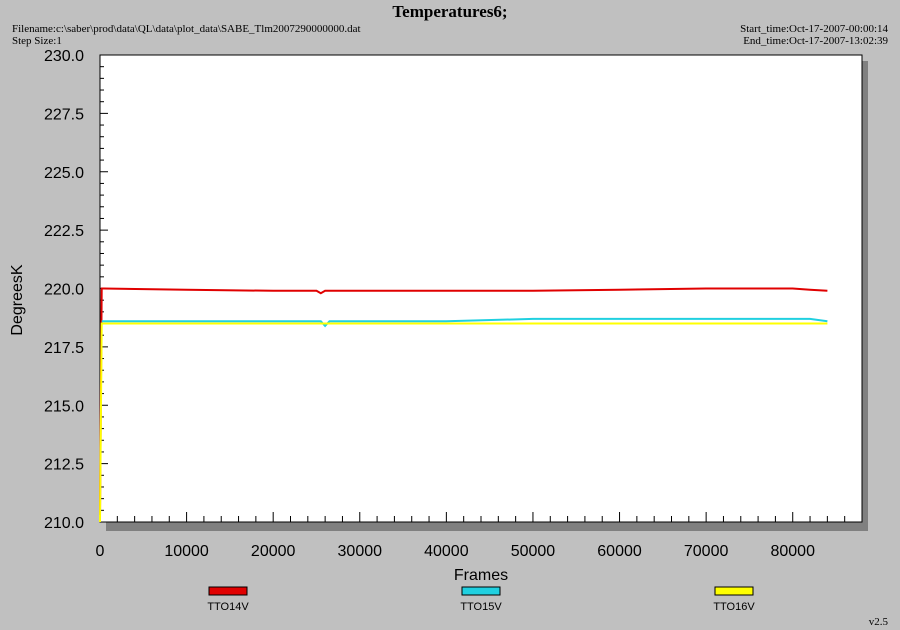 The height and width of the screenshot is (630, 900). Describe the element at coordinates (34, 29) in the screenshot. I see `filename-label: Filename:` at that location.